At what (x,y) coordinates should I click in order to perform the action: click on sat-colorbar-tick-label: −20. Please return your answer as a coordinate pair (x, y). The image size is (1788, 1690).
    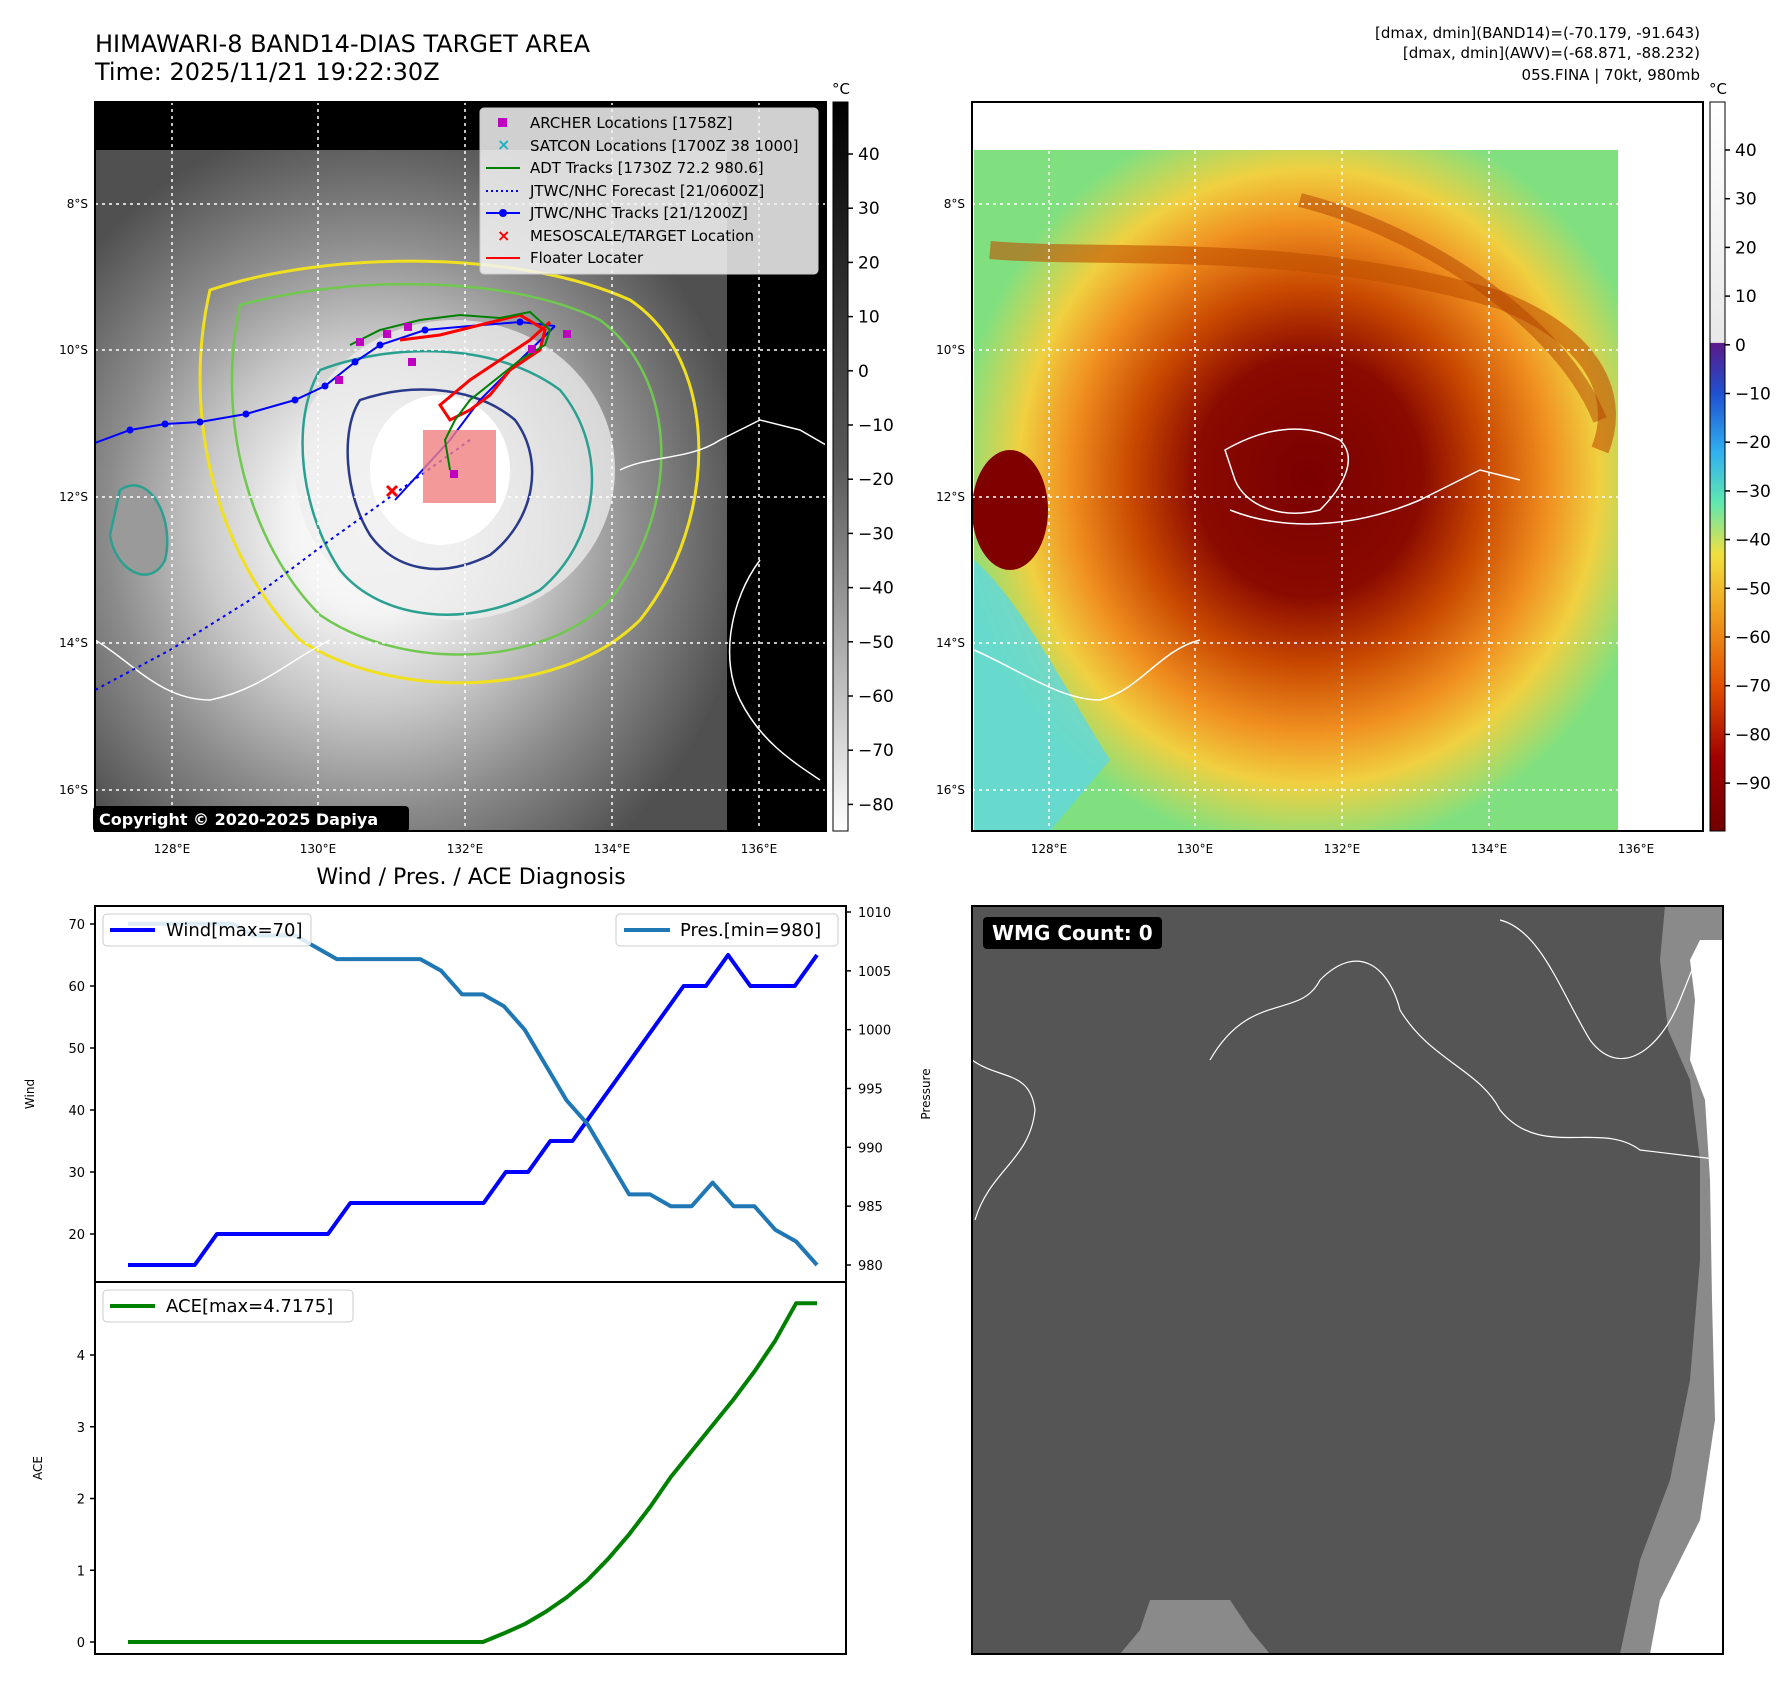
    Looking at the image, I should click on (876, 480).